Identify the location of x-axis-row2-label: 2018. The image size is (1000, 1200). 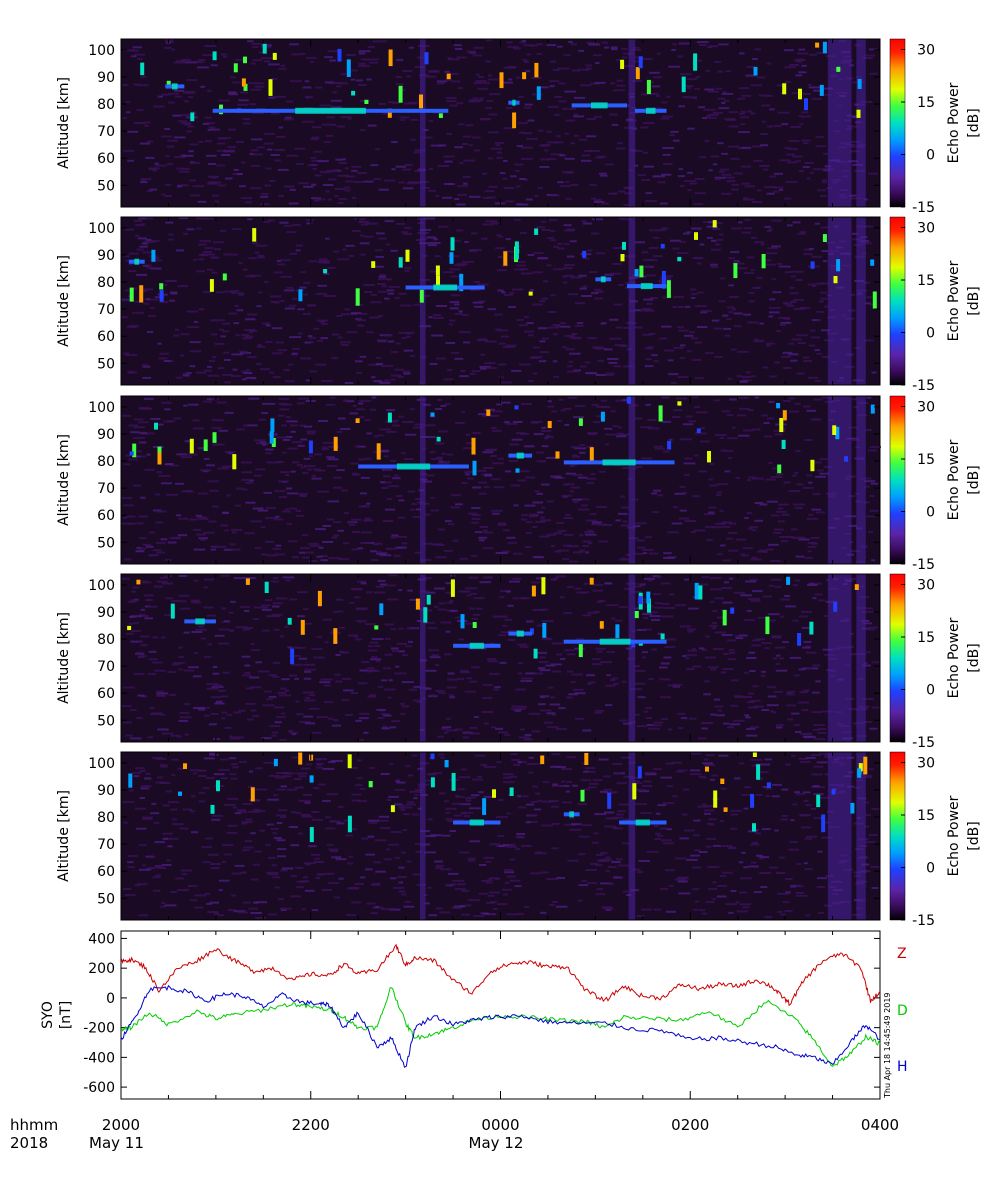
(29, 1143).